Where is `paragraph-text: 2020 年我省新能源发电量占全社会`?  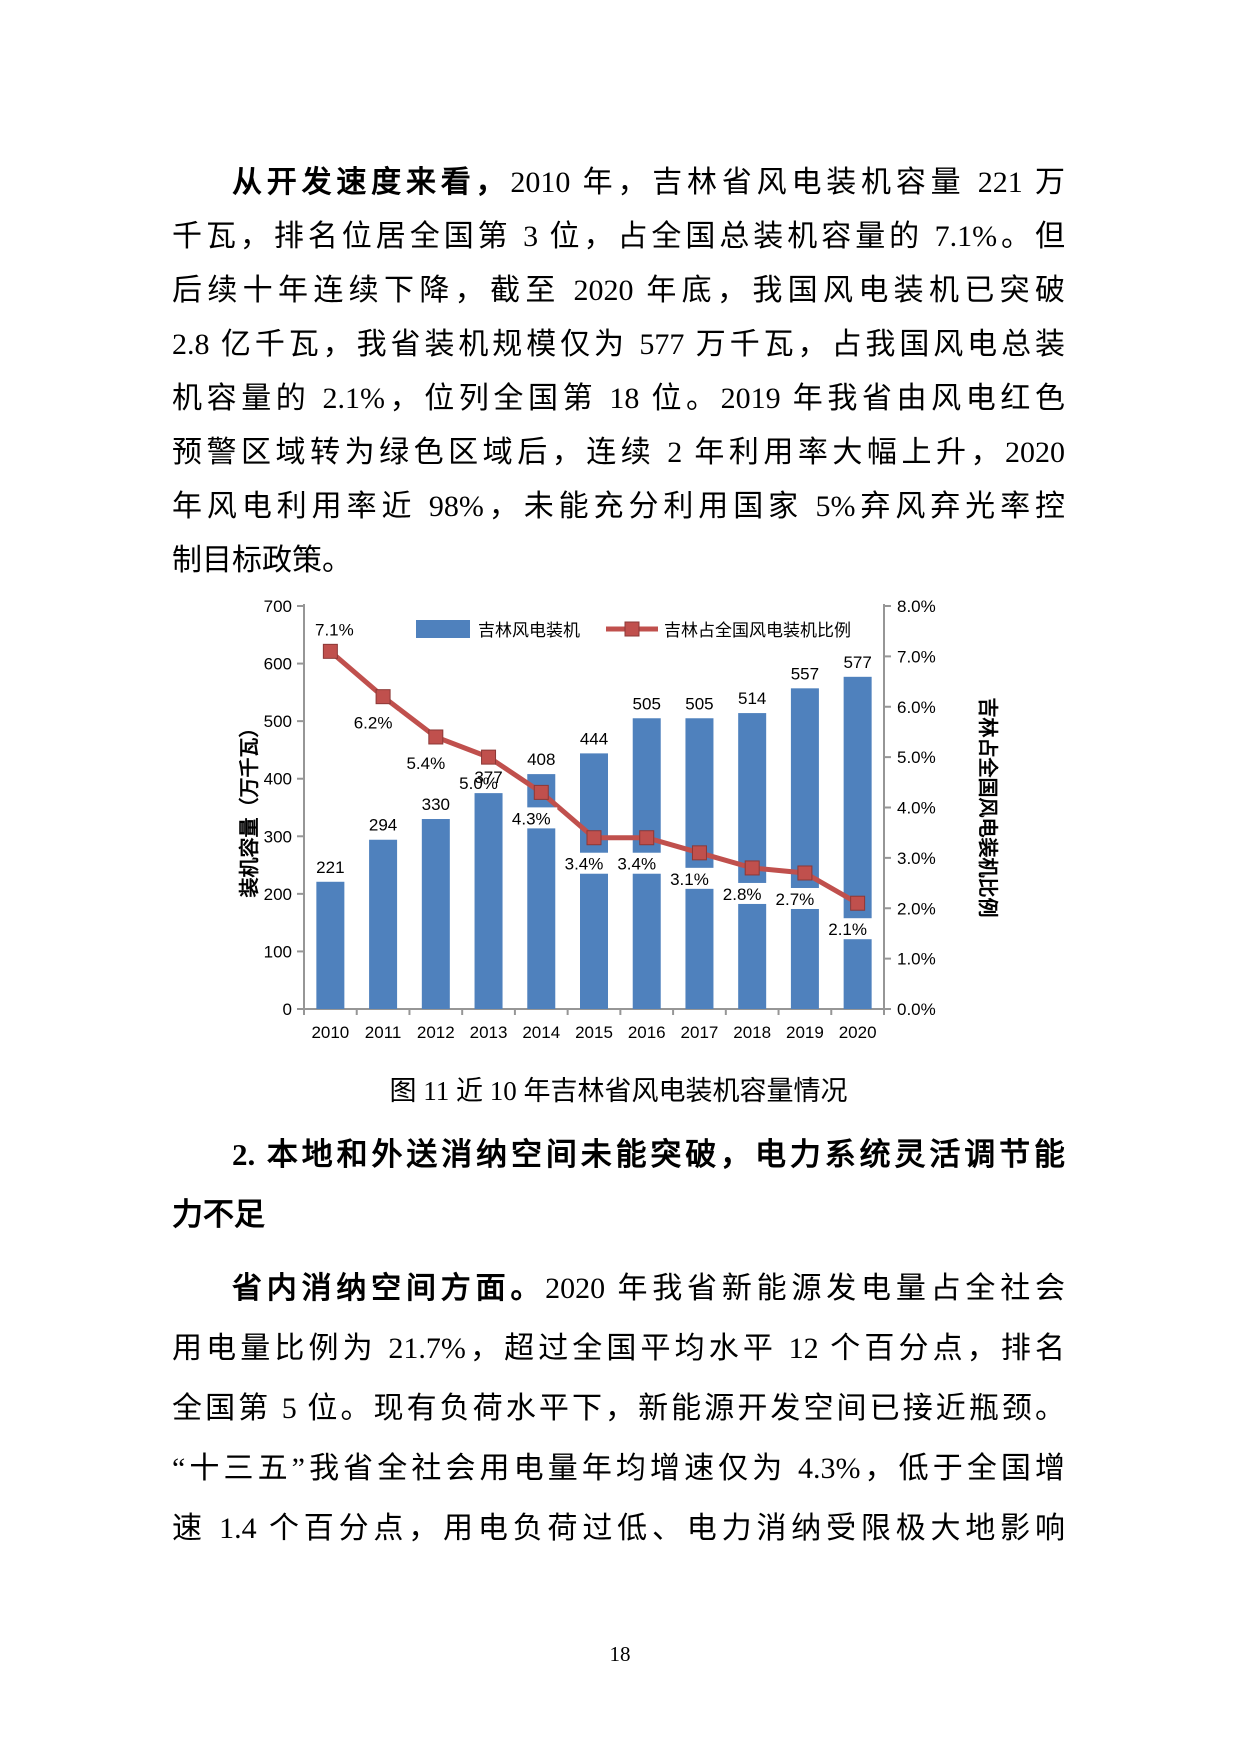
paragraph-text: 2020 年我省新能源发电量占全社会 is located at coordinates (805, 1288).